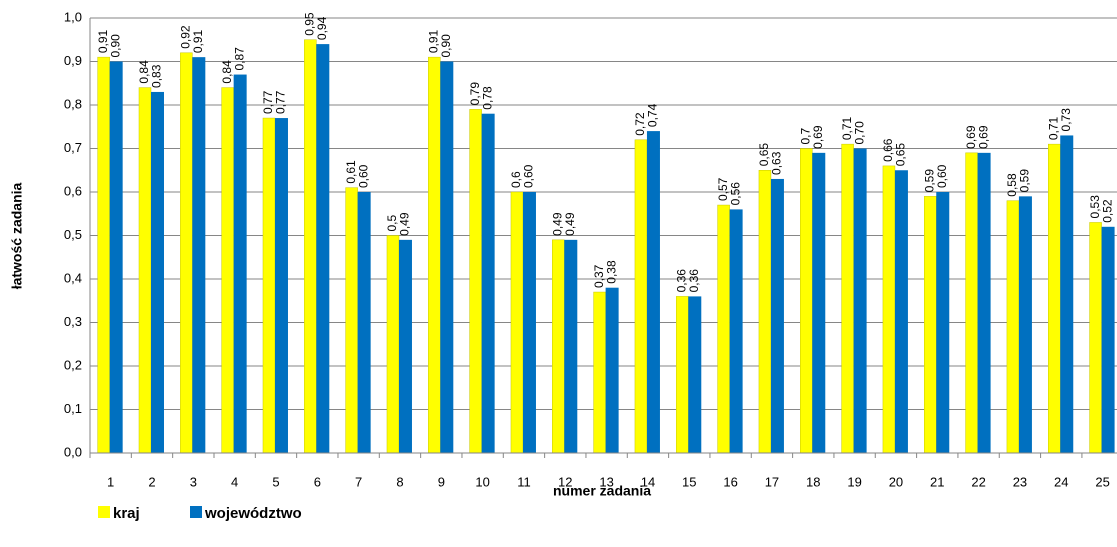  I want to click on x-tick-label: 6, so click(317, 481).